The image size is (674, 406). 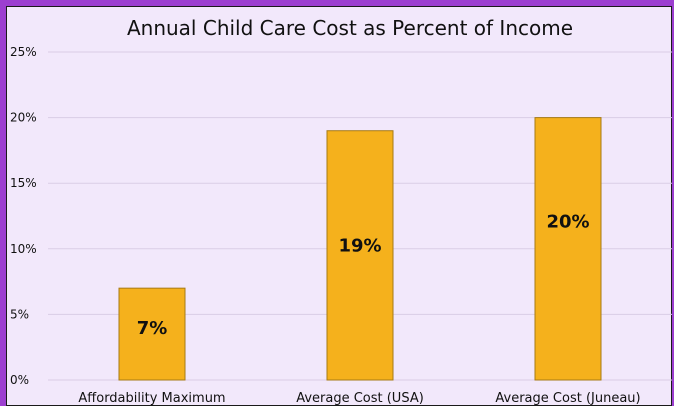 I want to click on y-tick-label: 25%, so click(x=23, y=52).